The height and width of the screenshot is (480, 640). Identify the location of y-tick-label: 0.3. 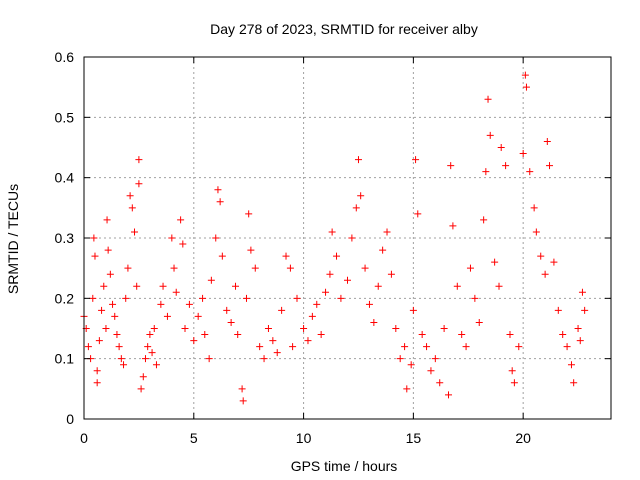
(65, 238).